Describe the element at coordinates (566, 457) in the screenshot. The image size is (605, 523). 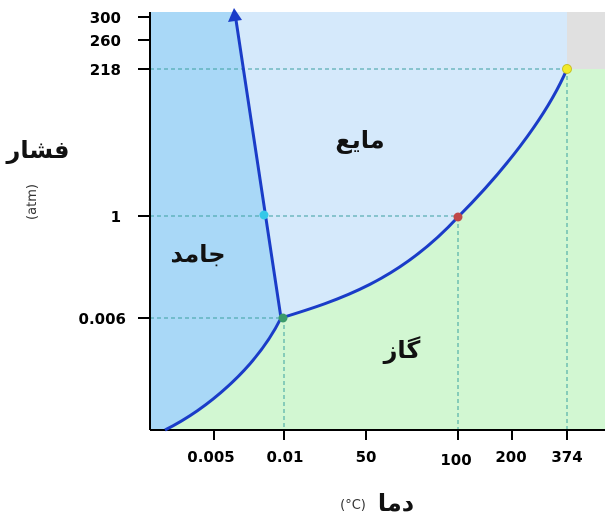
I see `x-tick-label-374: 374` at that location.